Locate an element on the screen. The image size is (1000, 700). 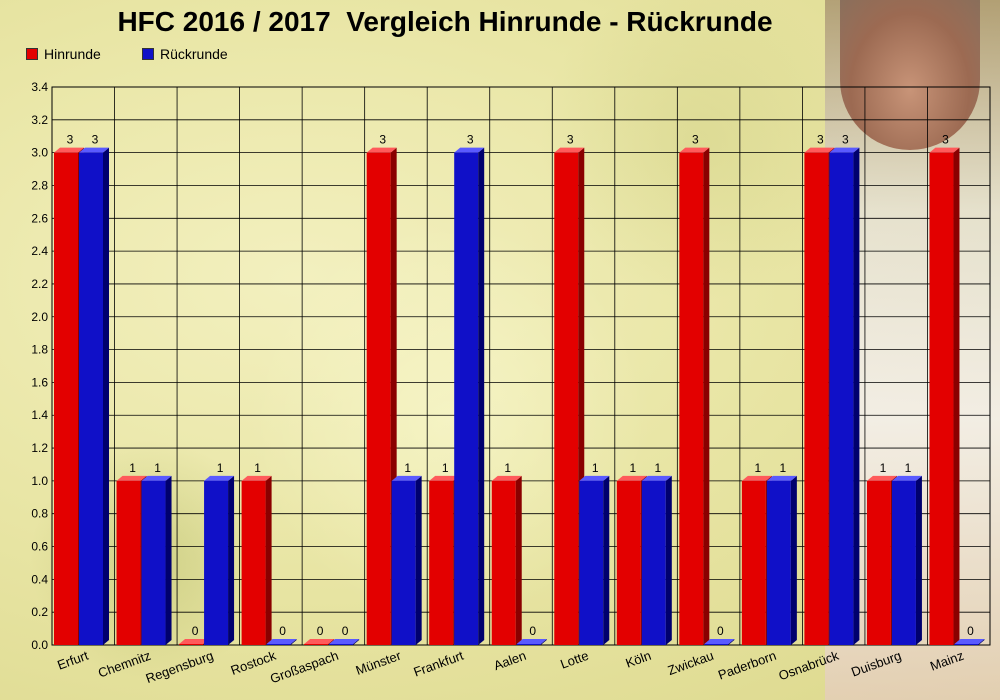
y-tick-label: 0.6 is located at coordinates (39, 547).